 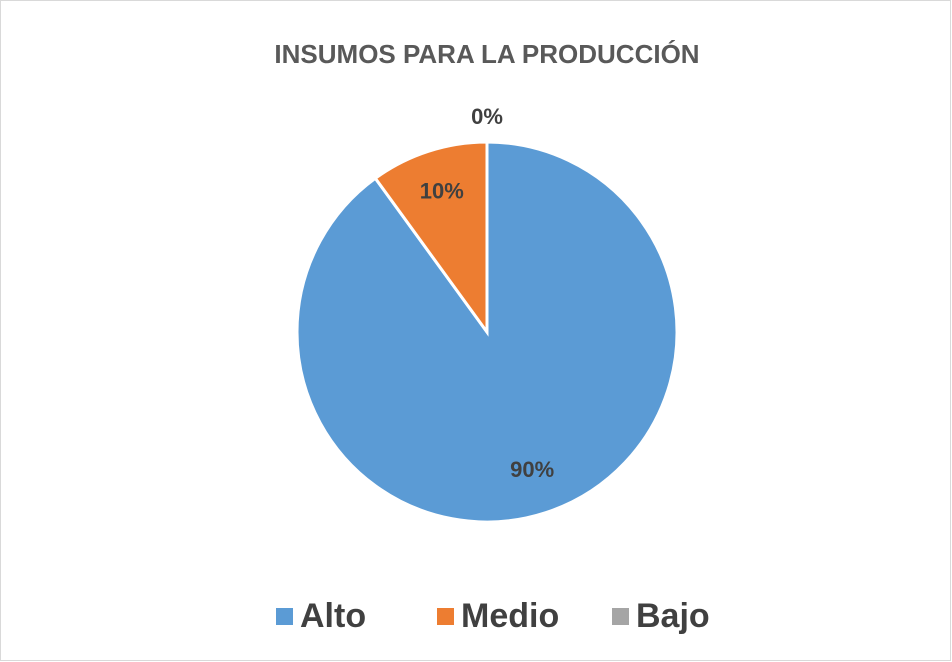 I want to click on data-label: 0%, so click(x=487, y=116).